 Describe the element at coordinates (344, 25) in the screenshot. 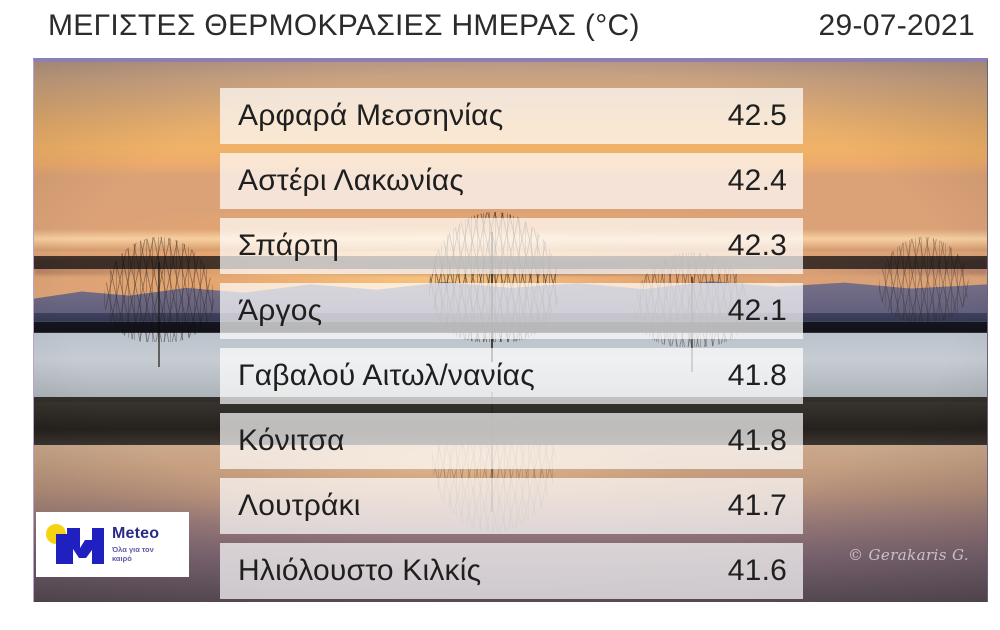

I see `page-title: ΜΕΓΙΣΤΕΣ ΘΕΡΜΟΚΡΑΣΙΕΣ ΗΜΕΡΑΣ (°C)` at that location.